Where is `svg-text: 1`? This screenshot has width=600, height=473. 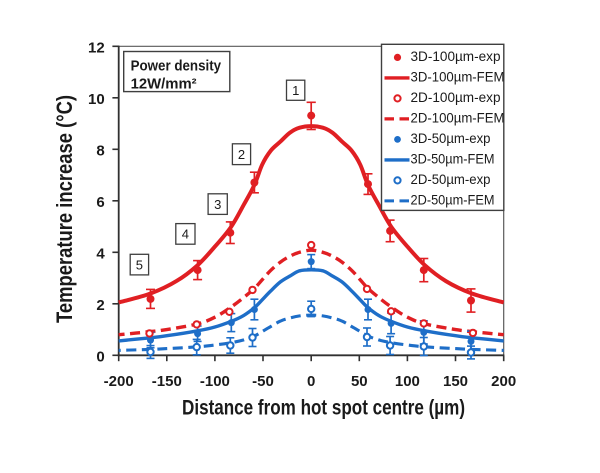
svg-text: 1 is located at coordinates (295, 90).